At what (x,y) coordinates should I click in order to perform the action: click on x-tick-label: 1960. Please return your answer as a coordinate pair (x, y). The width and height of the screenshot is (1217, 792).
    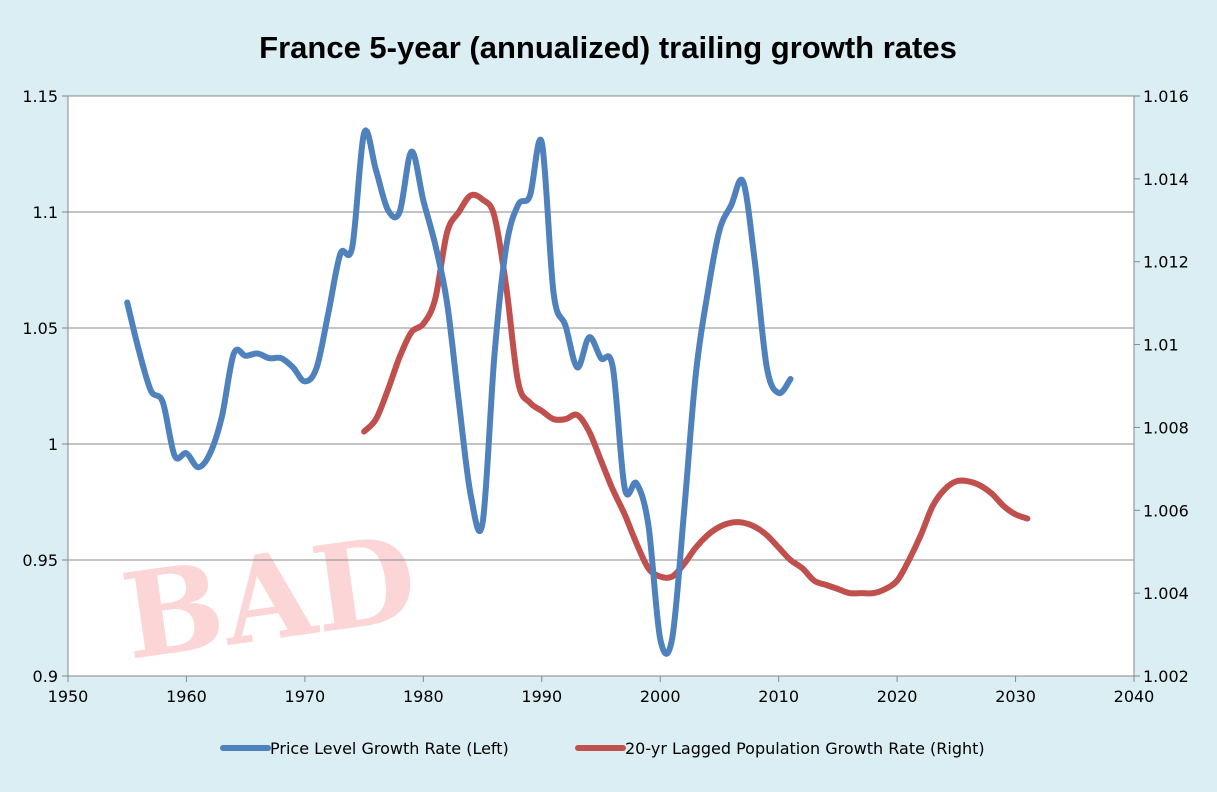
    Looking at the image, I should click on (186, 696).